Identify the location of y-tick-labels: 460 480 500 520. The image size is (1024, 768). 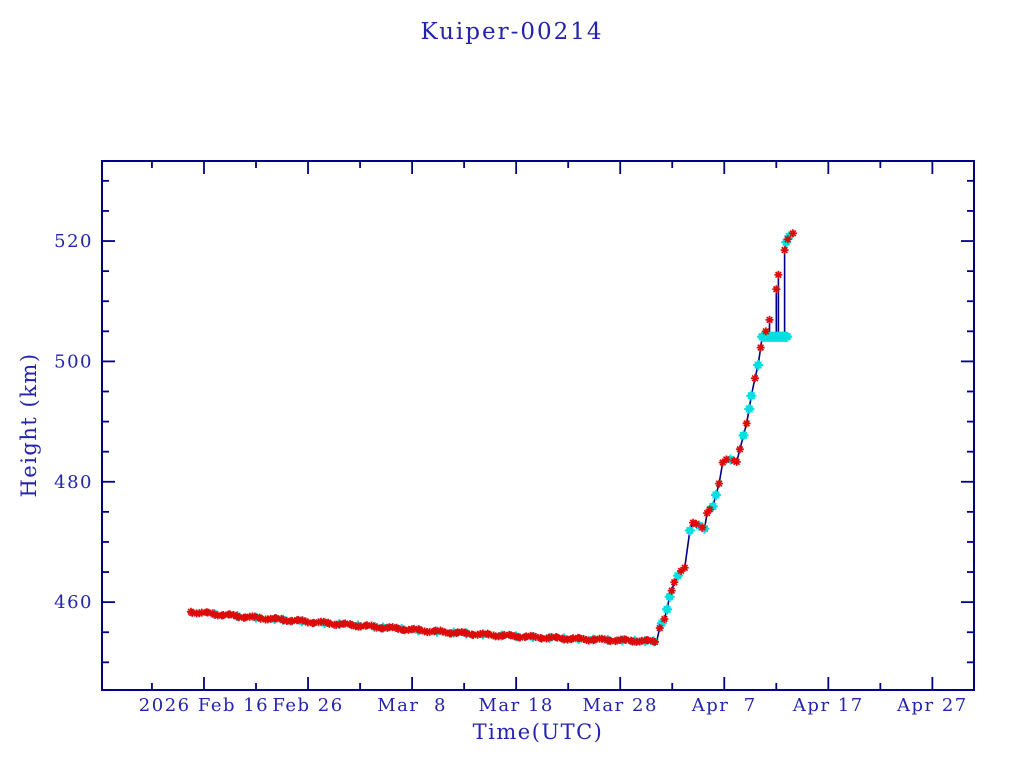
(73, 422).